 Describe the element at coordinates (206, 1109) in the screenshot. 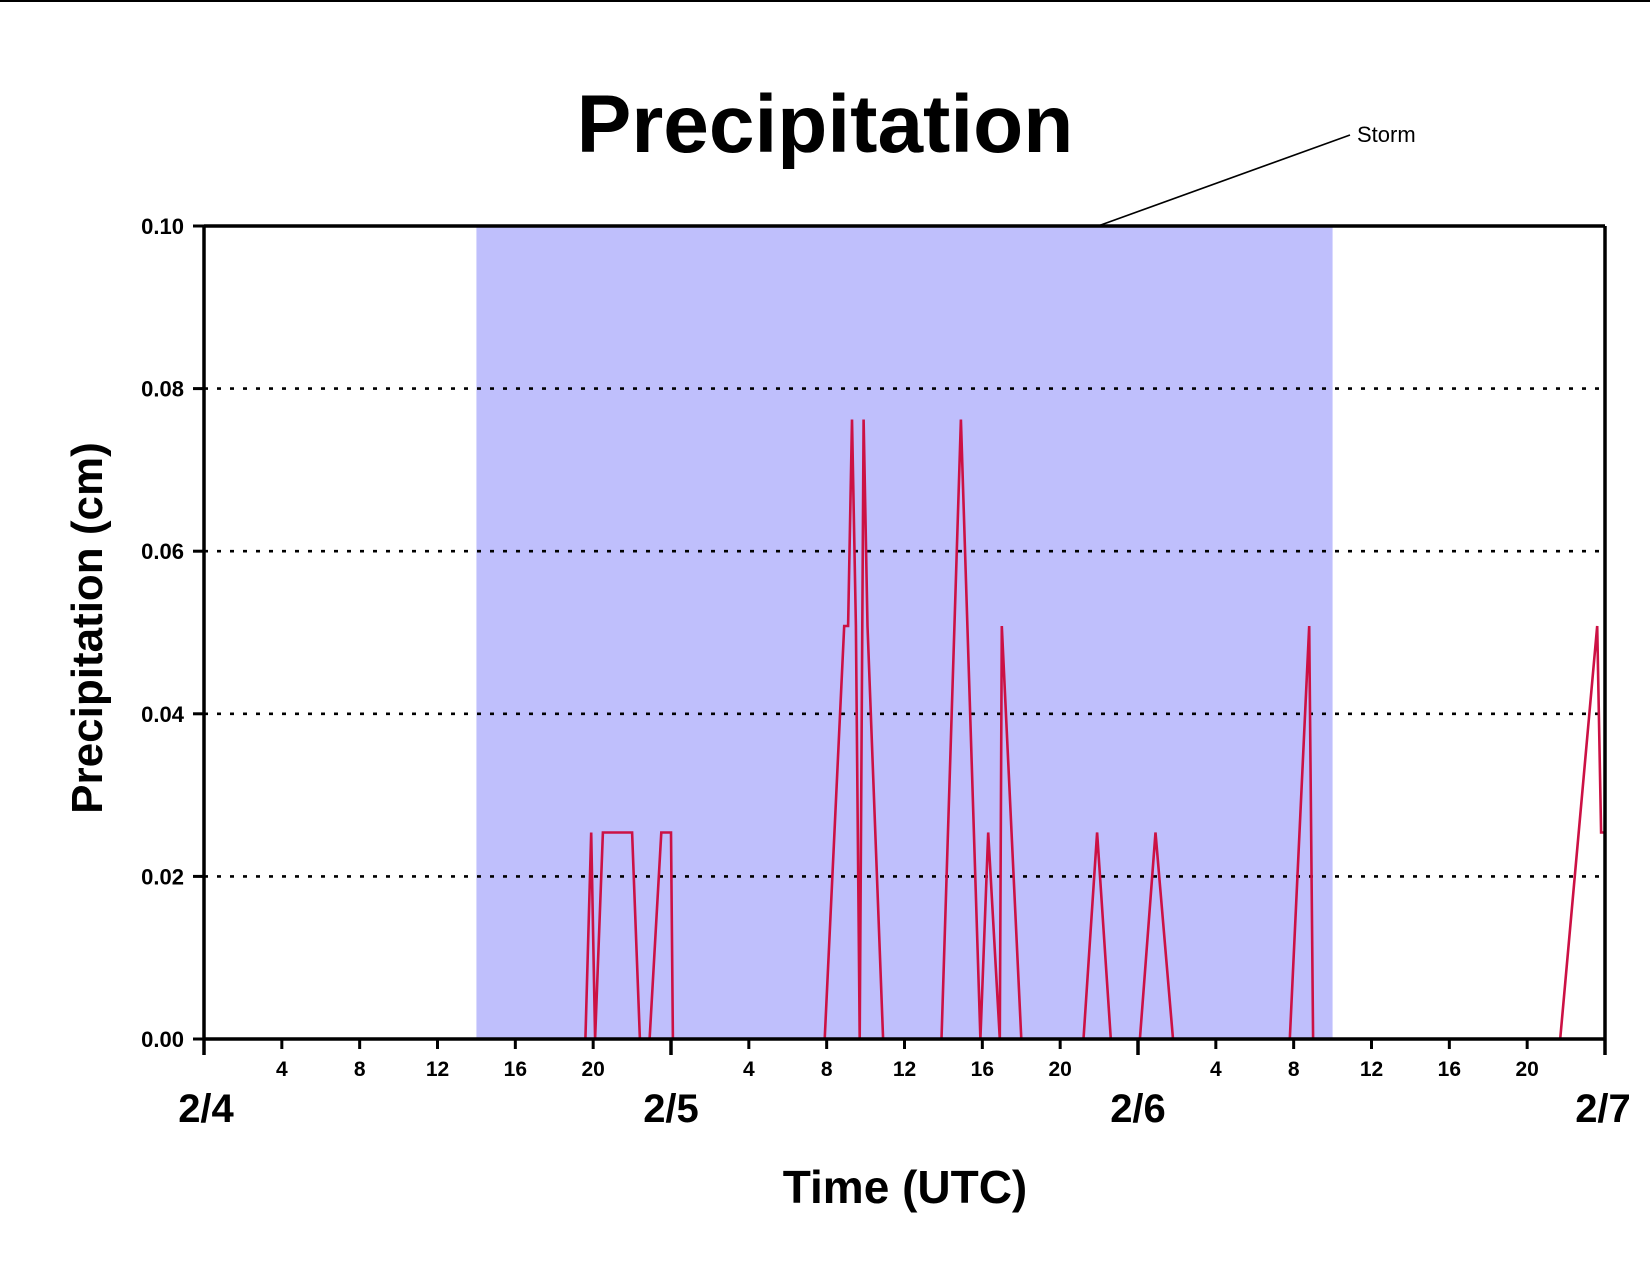

I see `x-day-tick-label: 2/4` at that location.